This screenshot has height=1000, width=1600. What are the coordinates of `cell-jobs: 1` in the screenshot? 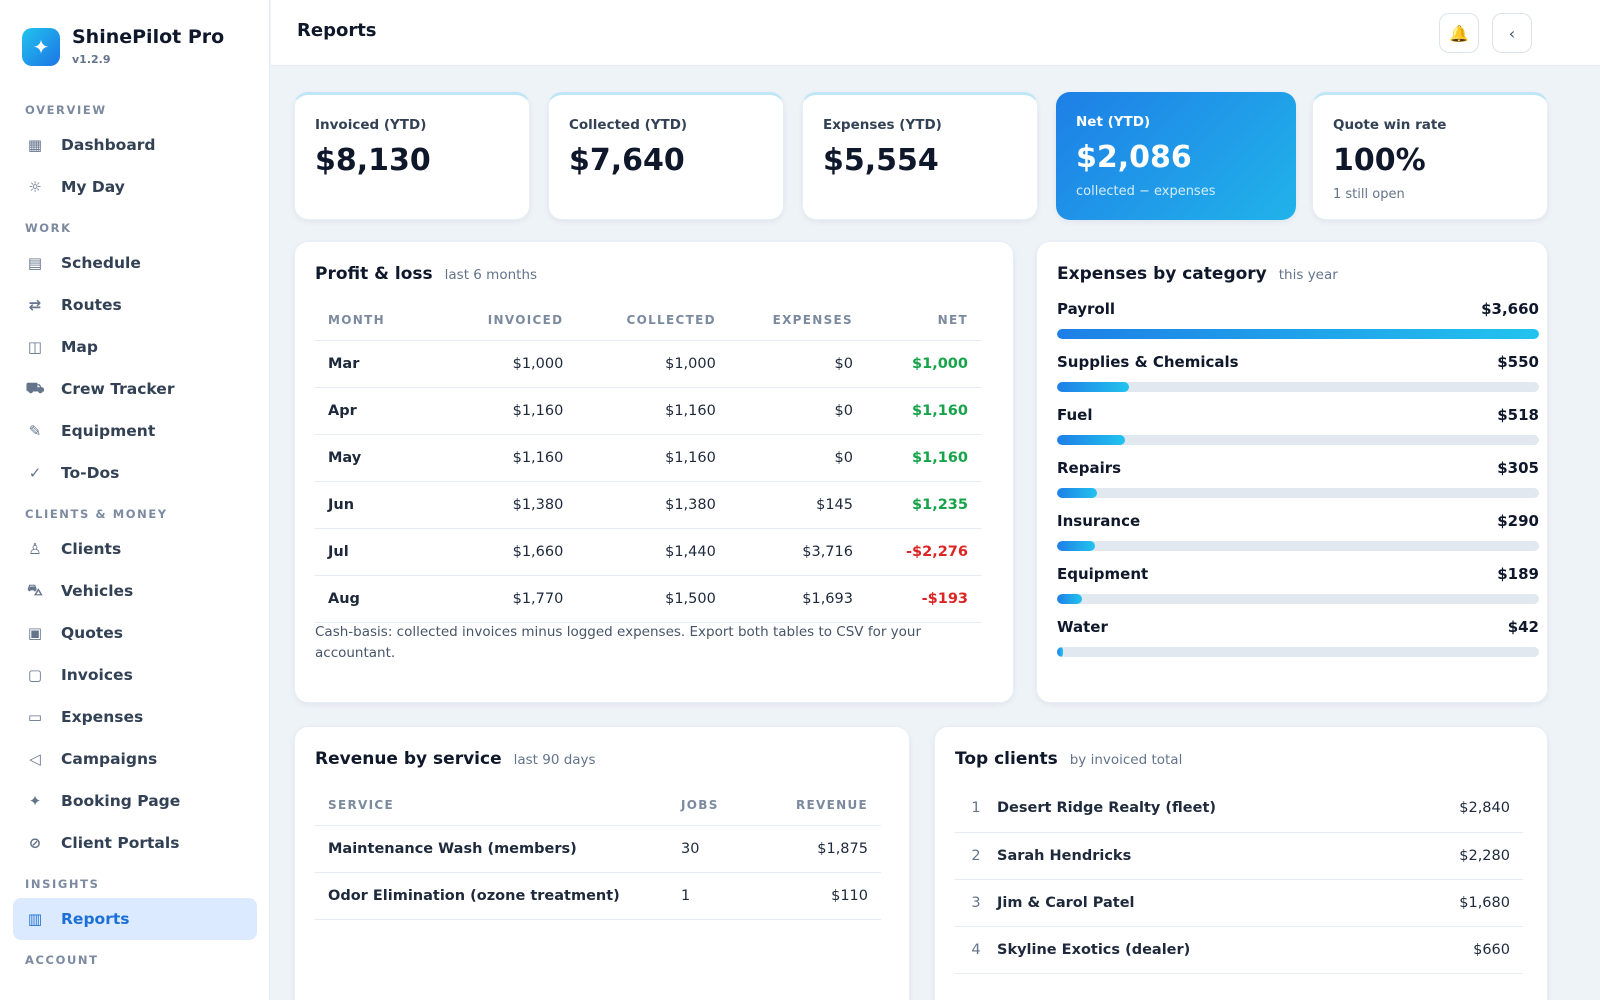 It's located at (726, 896).